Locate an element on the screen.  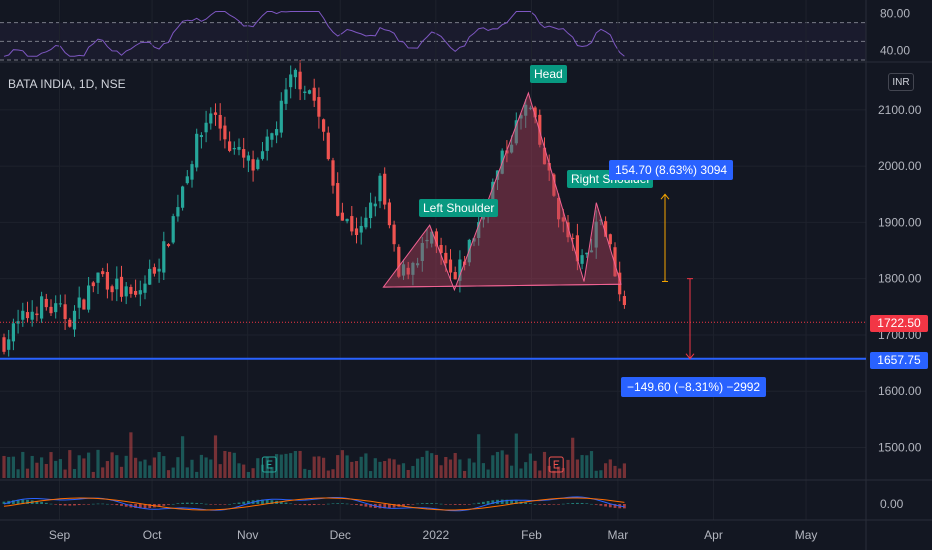
pattern-shape is located at coordinates (502, 191).